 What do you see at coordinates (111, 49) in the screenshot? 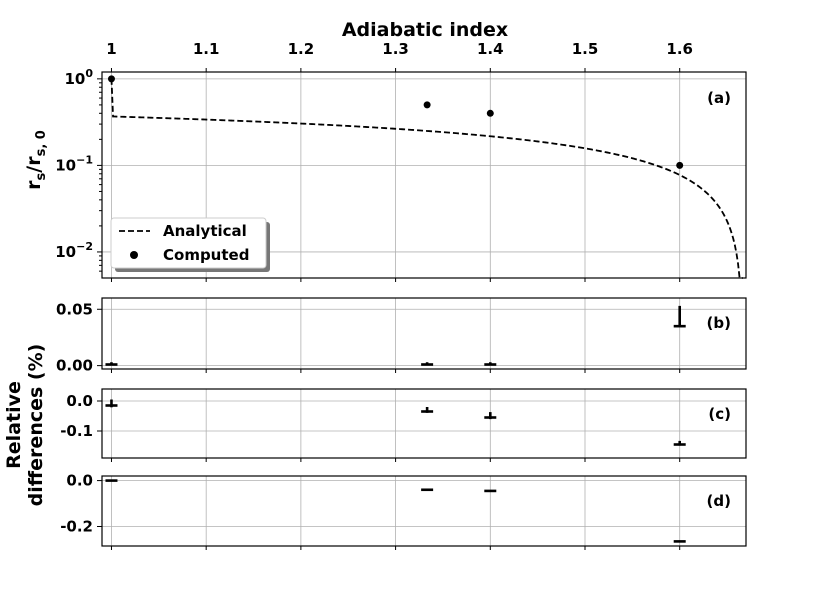
I see `x-tick-label: 1` at bounding box center [111, 49].